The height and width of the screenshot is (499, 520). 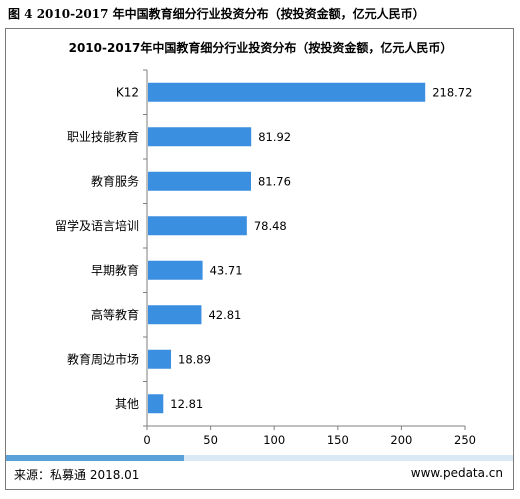 What do you see at coordinates (97, 225) in the screenshot?
I see `category-label: 留学及语言培训` at bounding box center [97, 225].